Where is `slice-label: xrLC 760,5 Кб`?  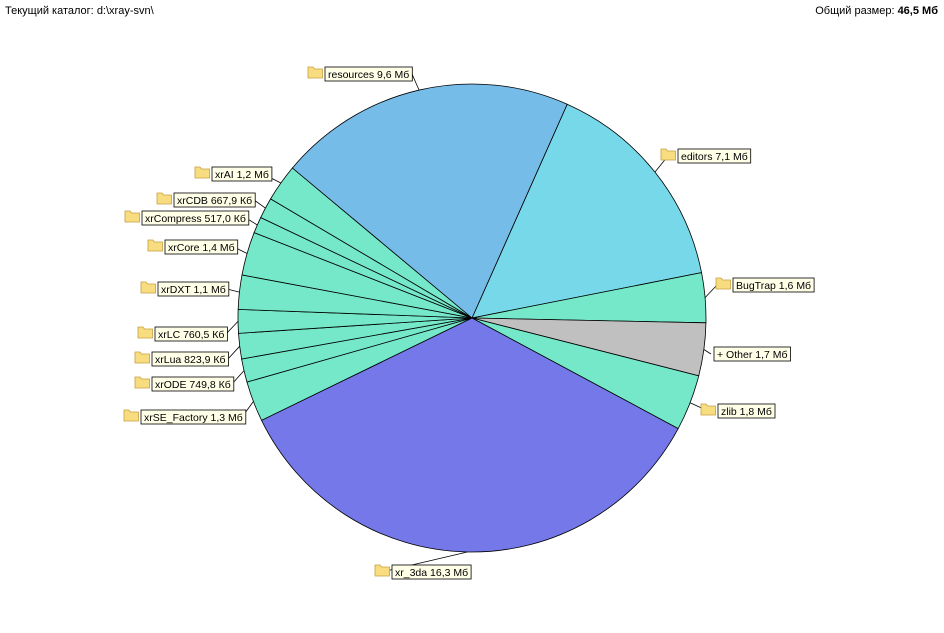
slice-label: xrLC 760,5 Кб is located at coordinates (182, 334).